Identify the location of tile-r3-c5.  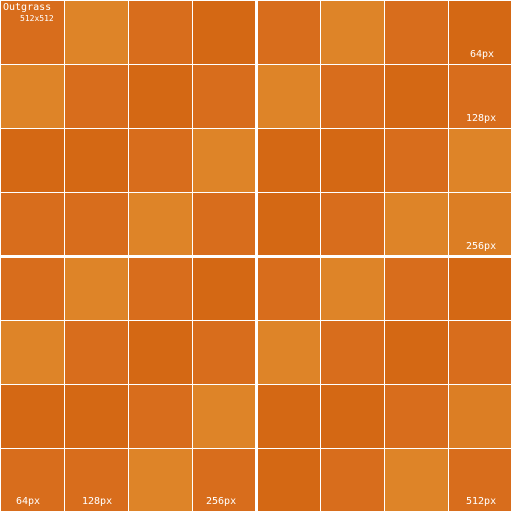
(352, 224).